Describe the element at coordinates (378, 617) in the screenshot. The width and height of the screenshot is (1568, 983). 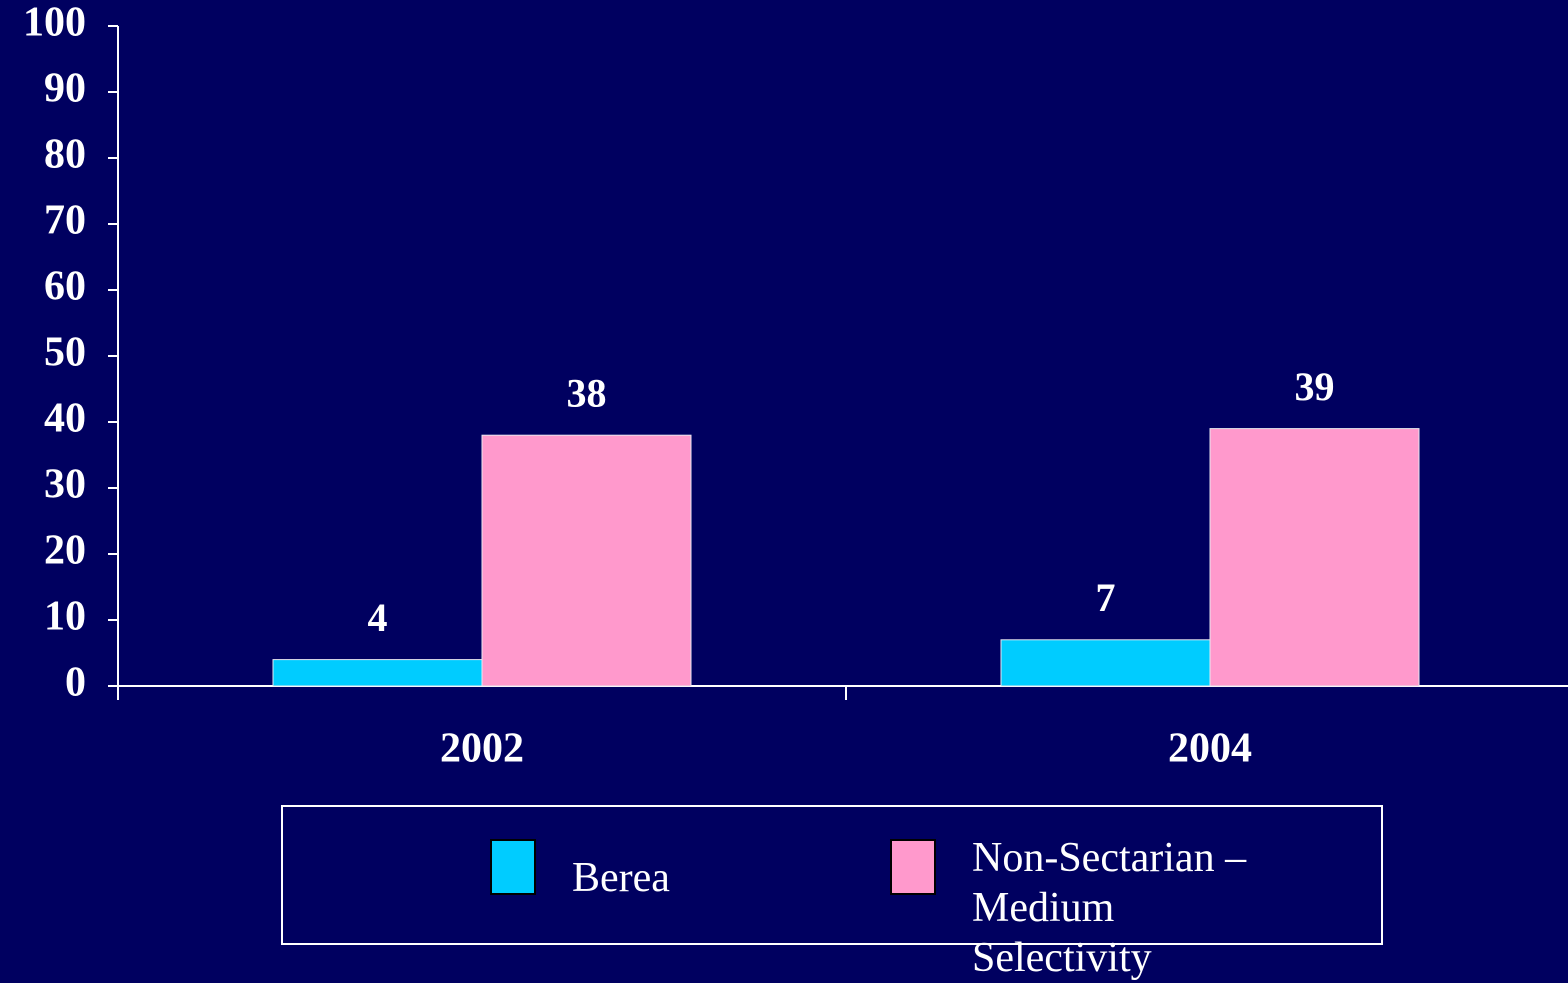
I see `value-label: 4` at that location.